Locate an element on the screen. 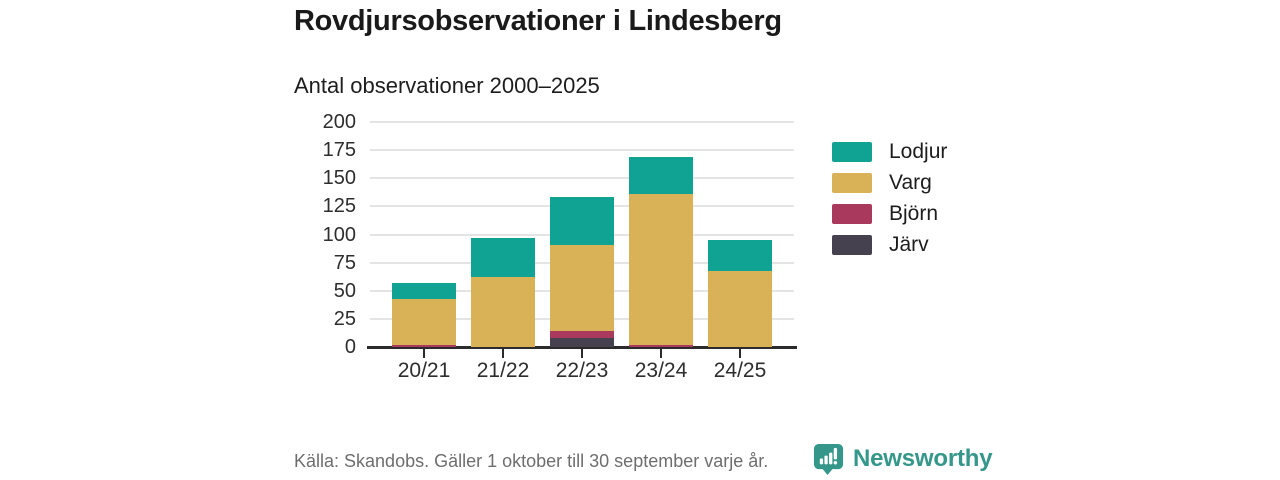  legend-swatch-varg is located at coordinates (852, 182).